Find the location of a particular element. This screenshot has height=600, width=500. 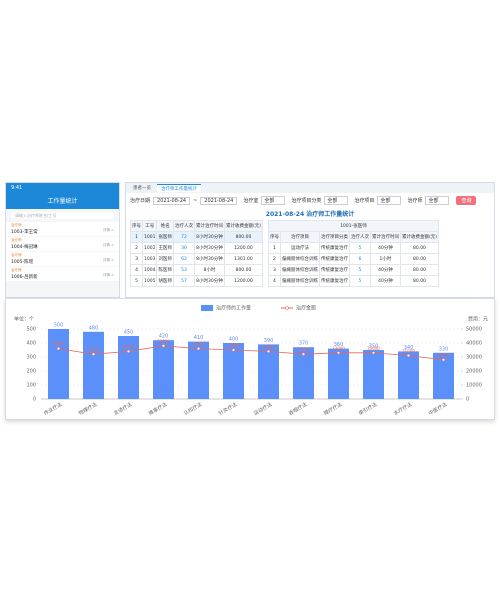

filter-label: 治疗日期 is located at coordinates (140, 201).